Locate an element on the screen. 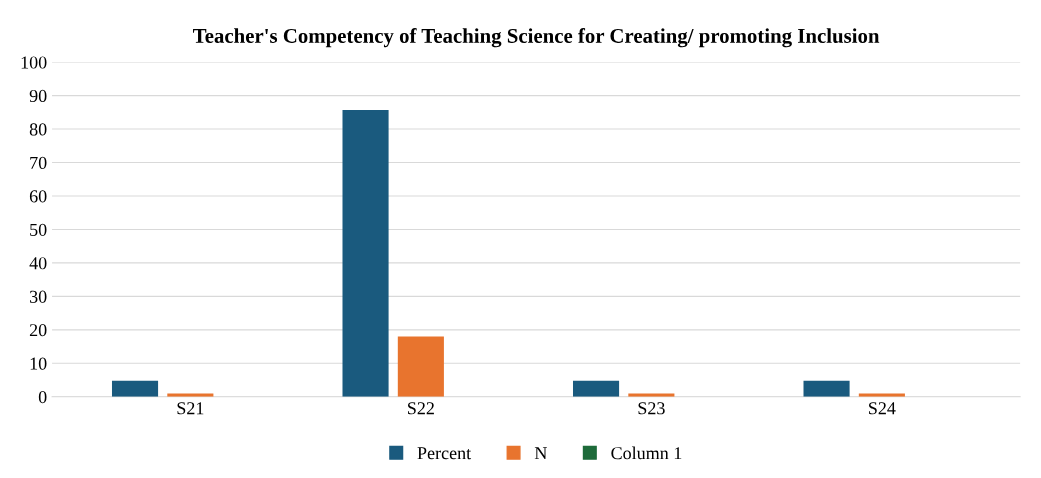 The image size is (1041, 478). x-tick-label: S21 is located at coordinates (190, 408).